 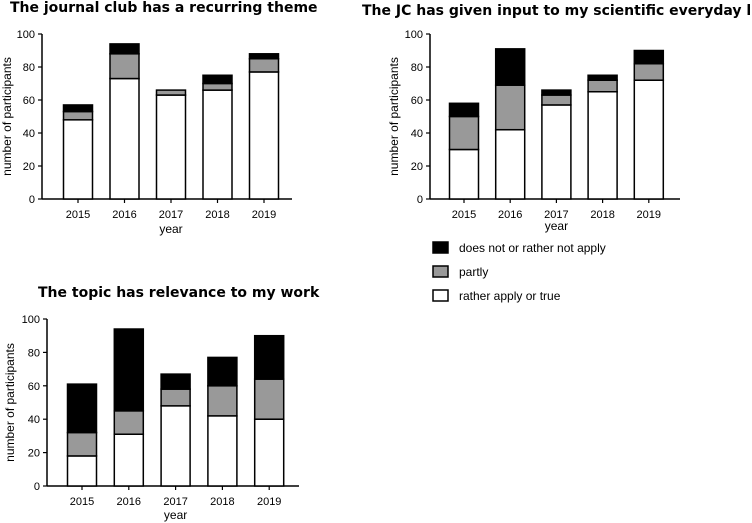 What do you see at coordinates (473, 272) in the screenshot?
I see `legend-label: partly` at bounding box center [473, 272].